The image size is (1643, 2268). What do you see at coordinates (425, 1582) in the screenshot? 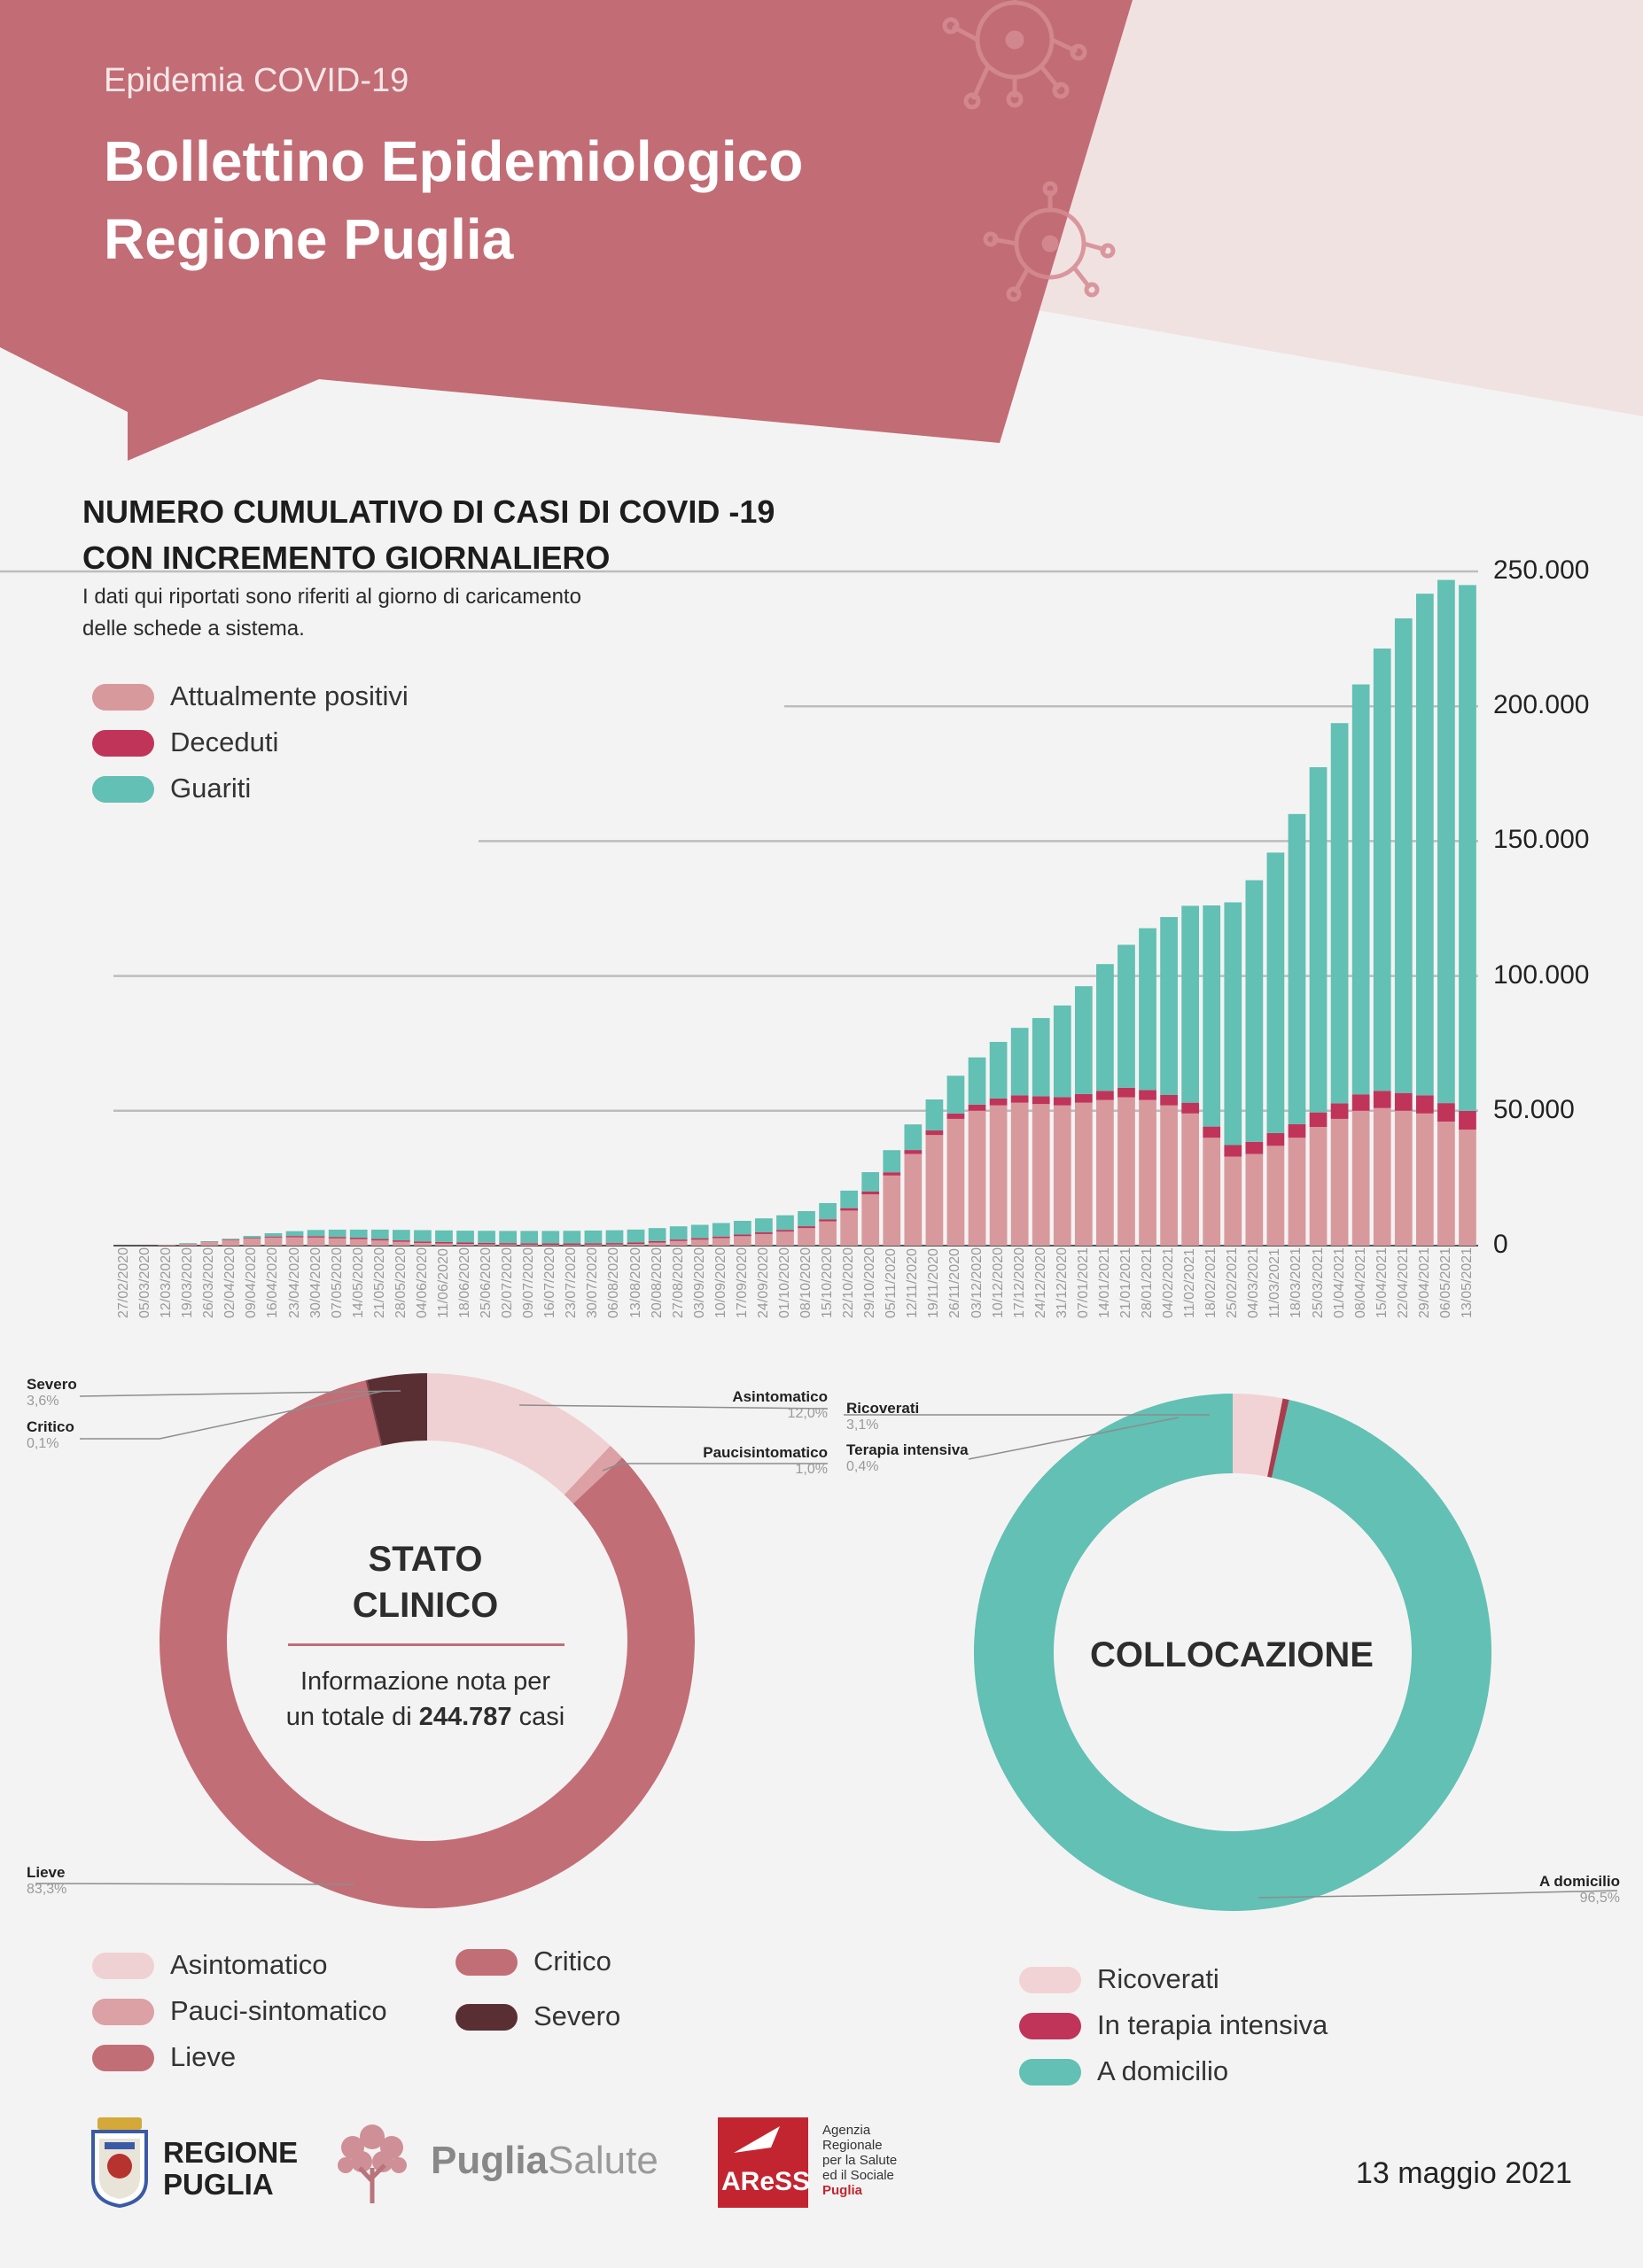
I see `stato-clinico-title: STATO CLINICO` at bounding box center [425, 1582].